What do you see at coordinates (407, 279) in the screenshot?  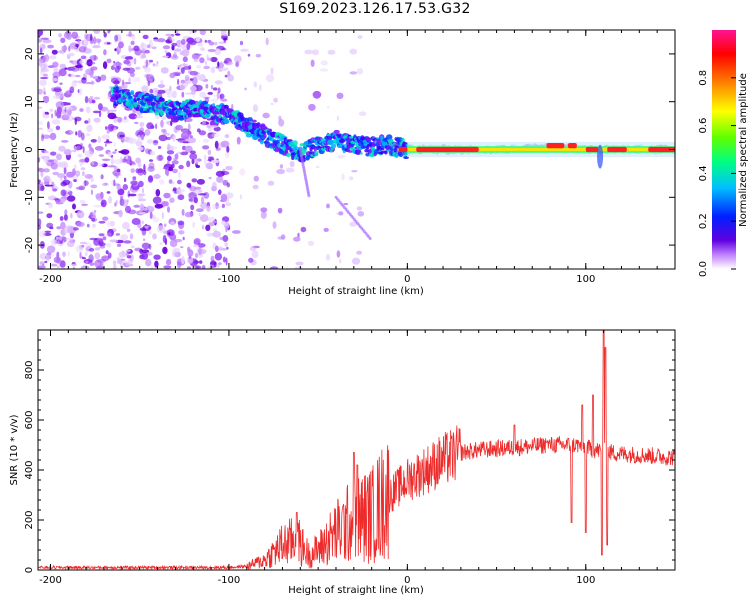 I see `x-tick-label: 0` at bounding box center [407, 279].